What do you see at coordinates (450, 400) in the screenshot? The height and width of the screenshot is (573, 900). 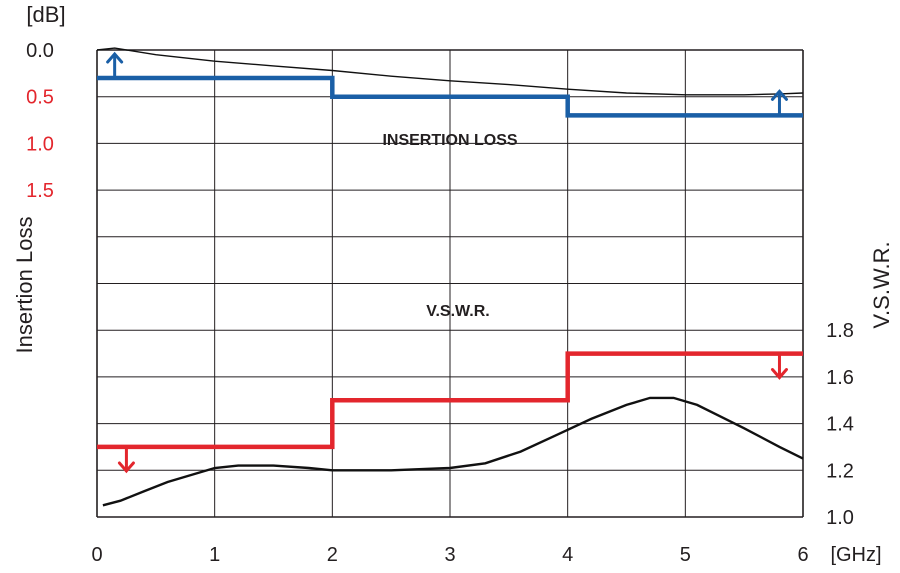 I see `vswr-limit-line` at bounding box center [450, 400].